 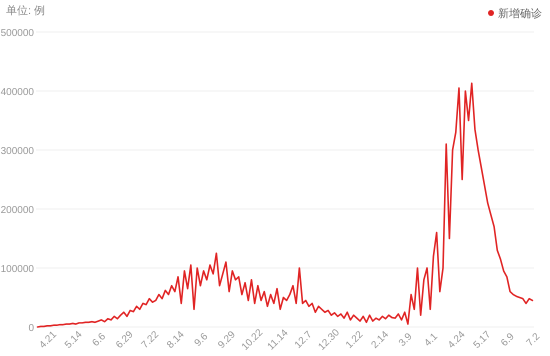 What do you see at coordinates (151, 339) in the screenshot?
I see `x-tick-label: 7.22` at bounding box center [151, 339].